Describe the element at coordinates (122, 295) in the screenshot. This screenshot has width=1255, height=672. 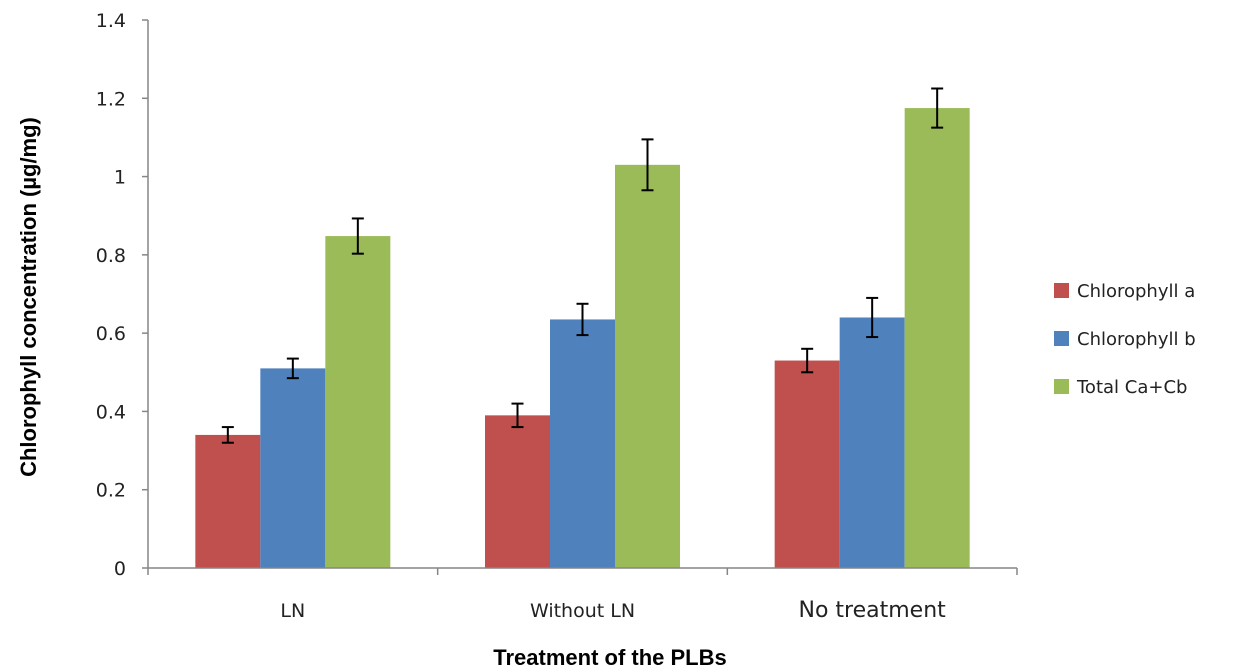
I see `y-ticks: 0 0.2 0.4 0.6 0.8 1 1.2 1.4` at that location.